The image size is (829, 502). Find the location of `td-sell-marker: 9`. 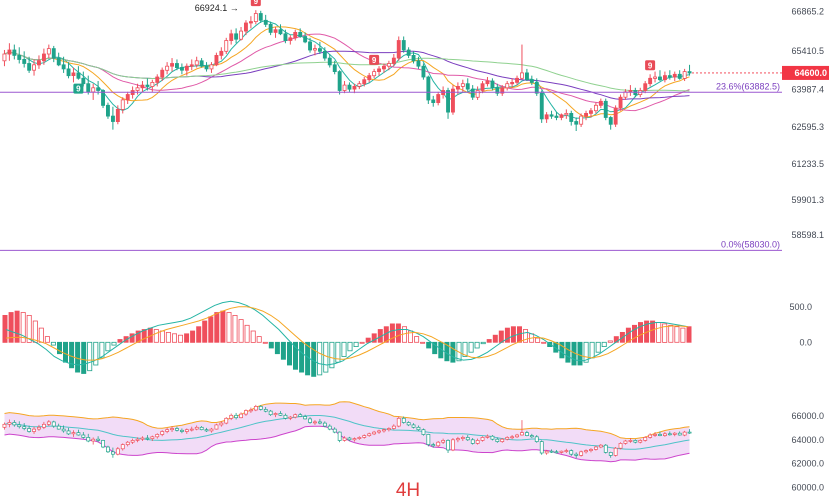

td-sell-marker: 9 is located at coordinates (255, 3).